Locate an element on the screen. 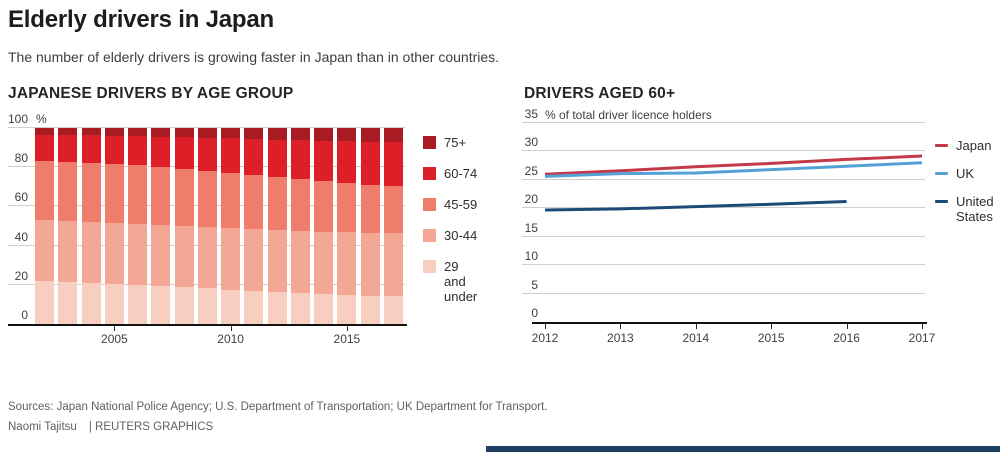  y-axis-label-80: 80 is located at coordinates (21, 158).